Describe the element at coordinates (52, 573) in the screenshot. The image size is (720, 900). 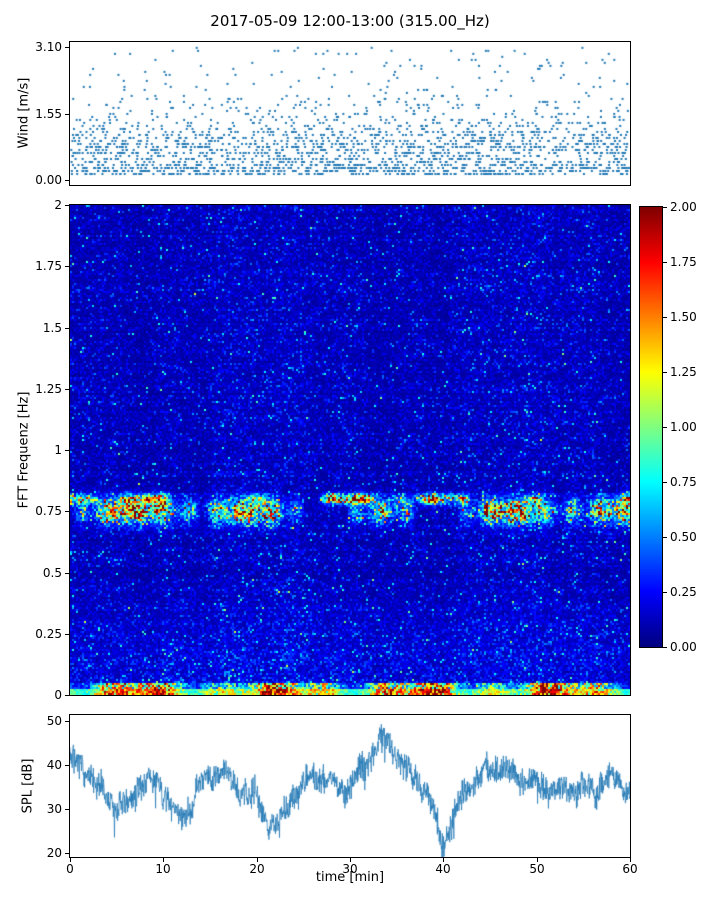
I see `fft-ytick-label: 0.5` at that location.